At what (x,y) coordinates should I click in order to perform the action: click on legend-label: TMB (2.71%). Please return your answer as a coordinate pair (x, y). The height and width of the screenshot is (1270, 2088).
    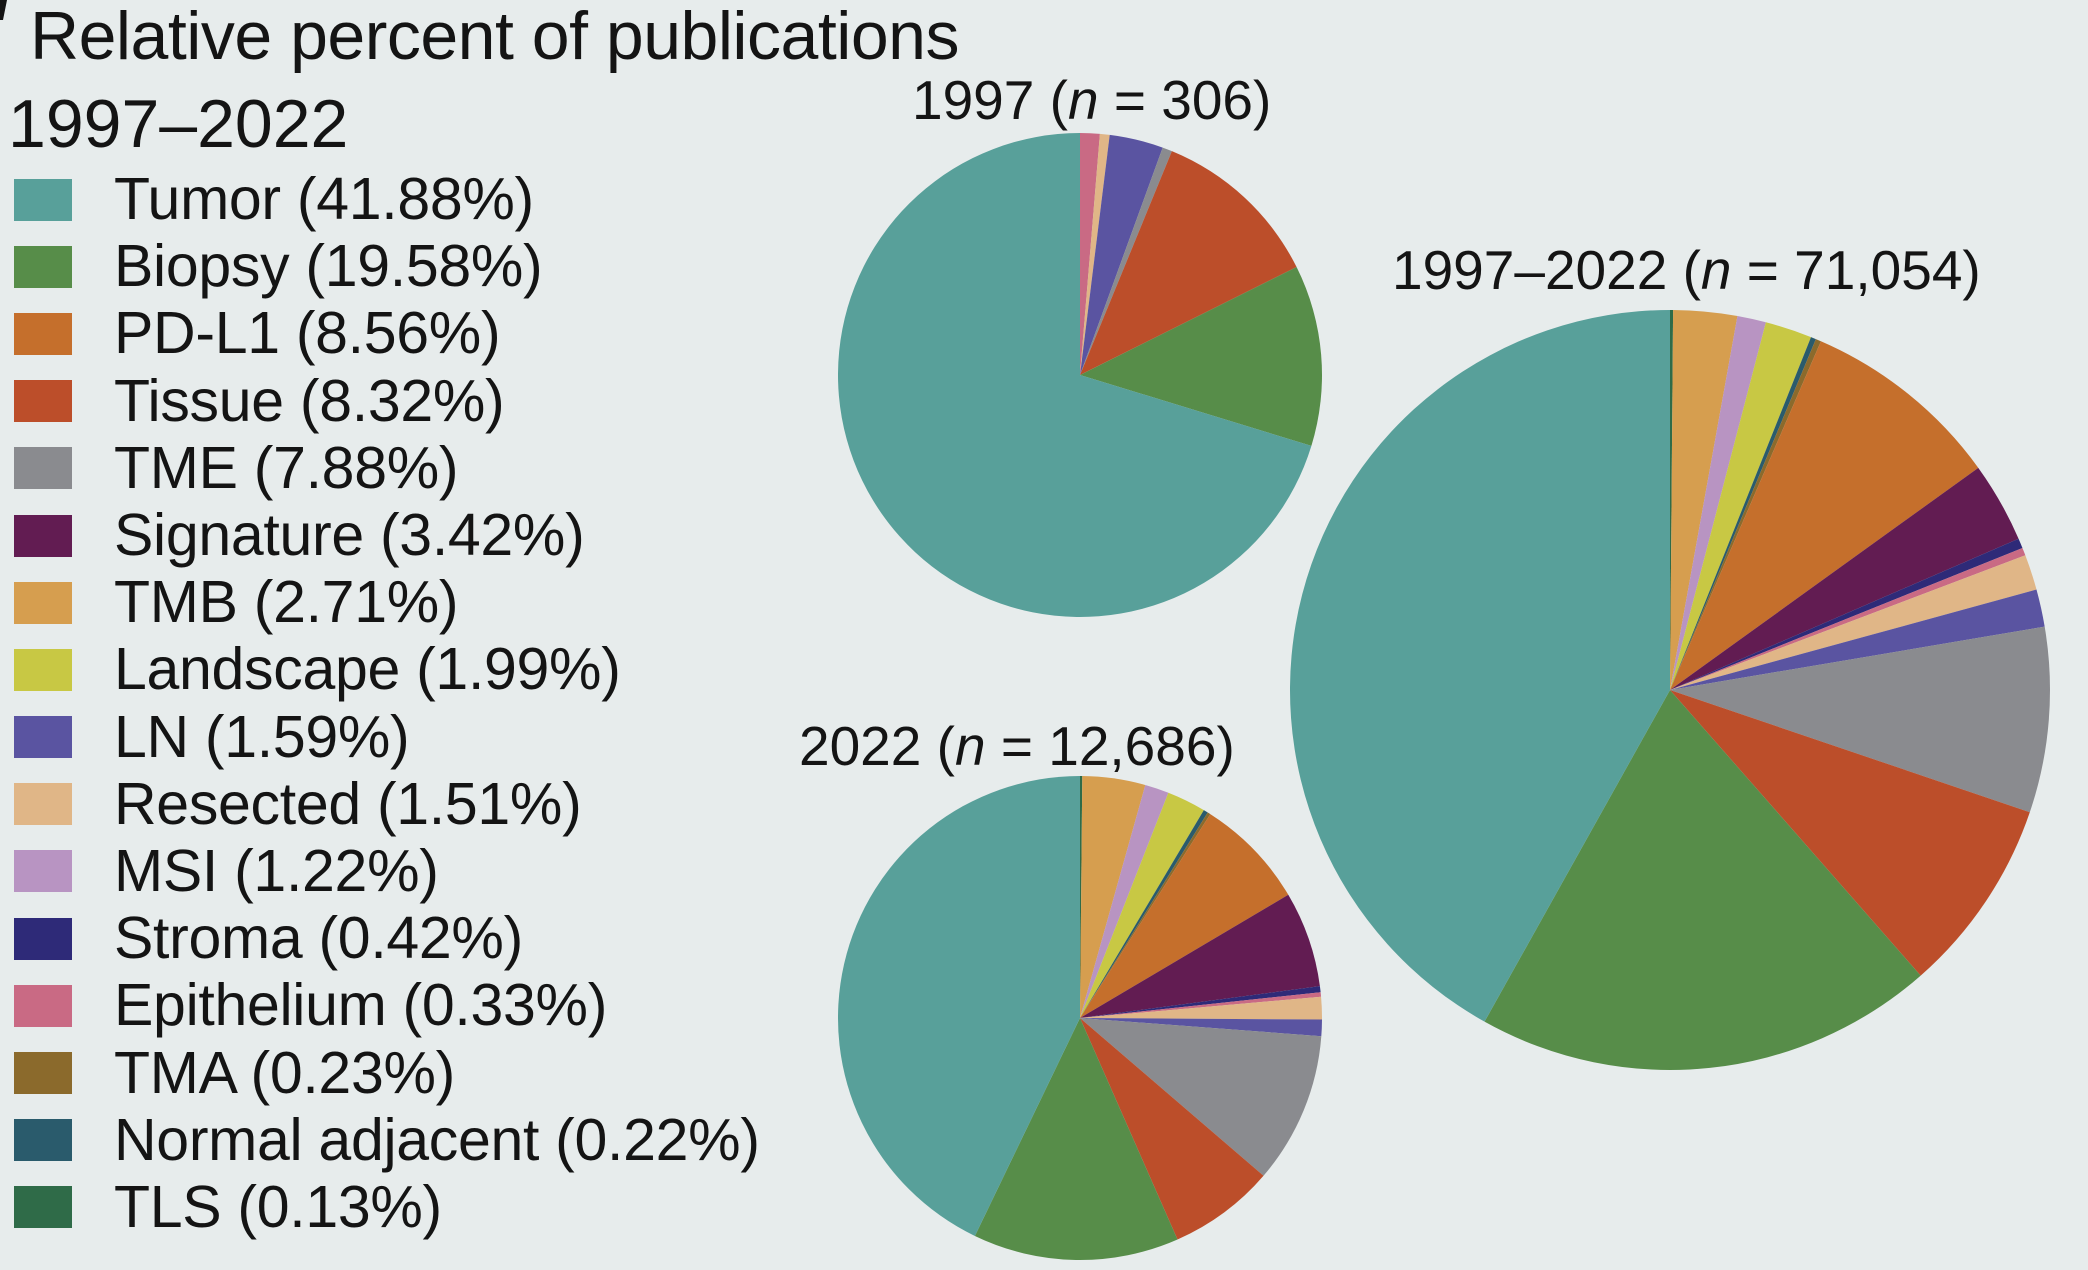
    Looking at the image, I should click on (286, 602).